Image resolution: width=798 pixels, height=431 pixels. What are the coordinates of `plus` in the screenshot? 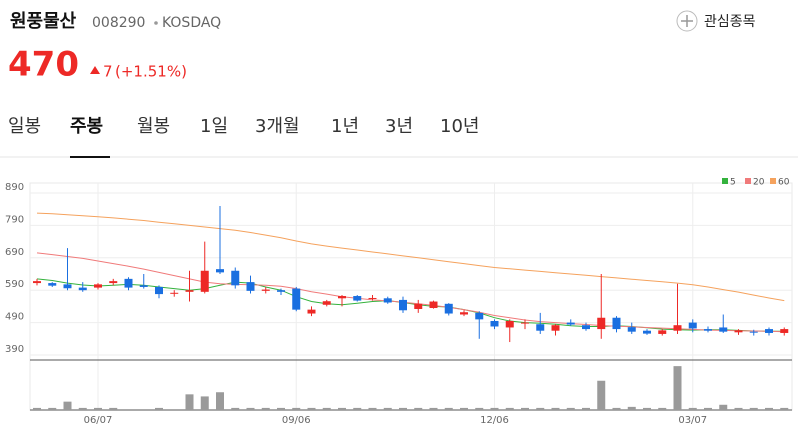 It's located at (687, 21).